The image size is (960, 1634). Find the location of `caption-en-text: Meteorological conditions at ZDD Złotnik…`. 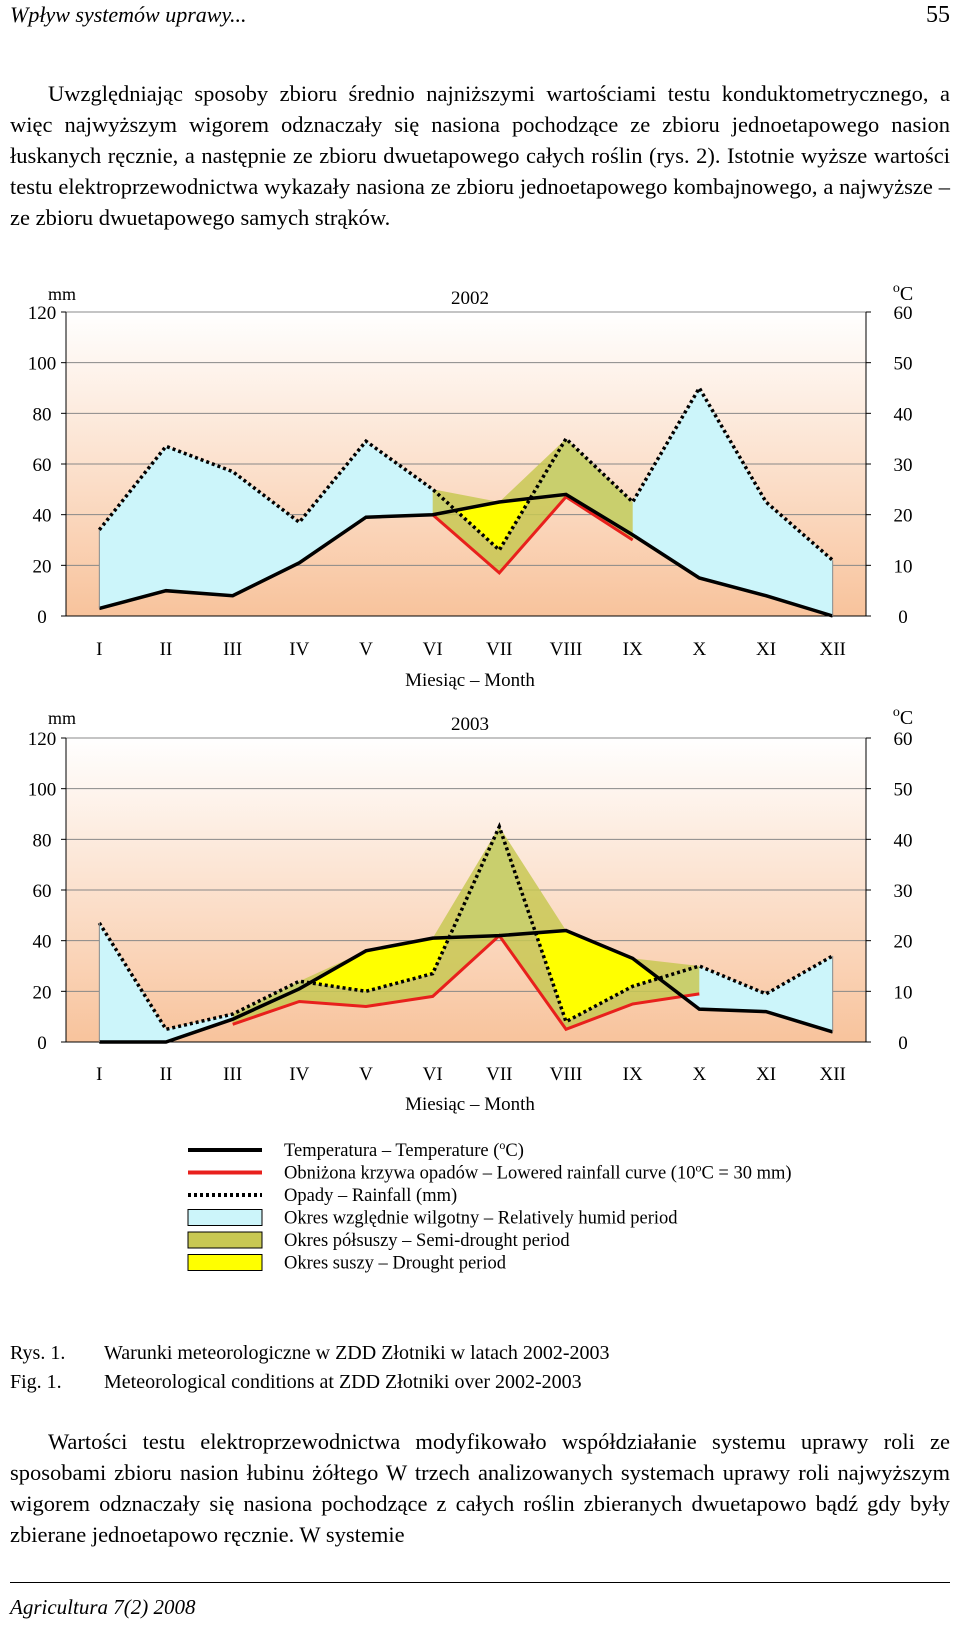

caption-en-text: Meteorological conditions at ZDD Złotnik… is located at coordinates (343, 1382).